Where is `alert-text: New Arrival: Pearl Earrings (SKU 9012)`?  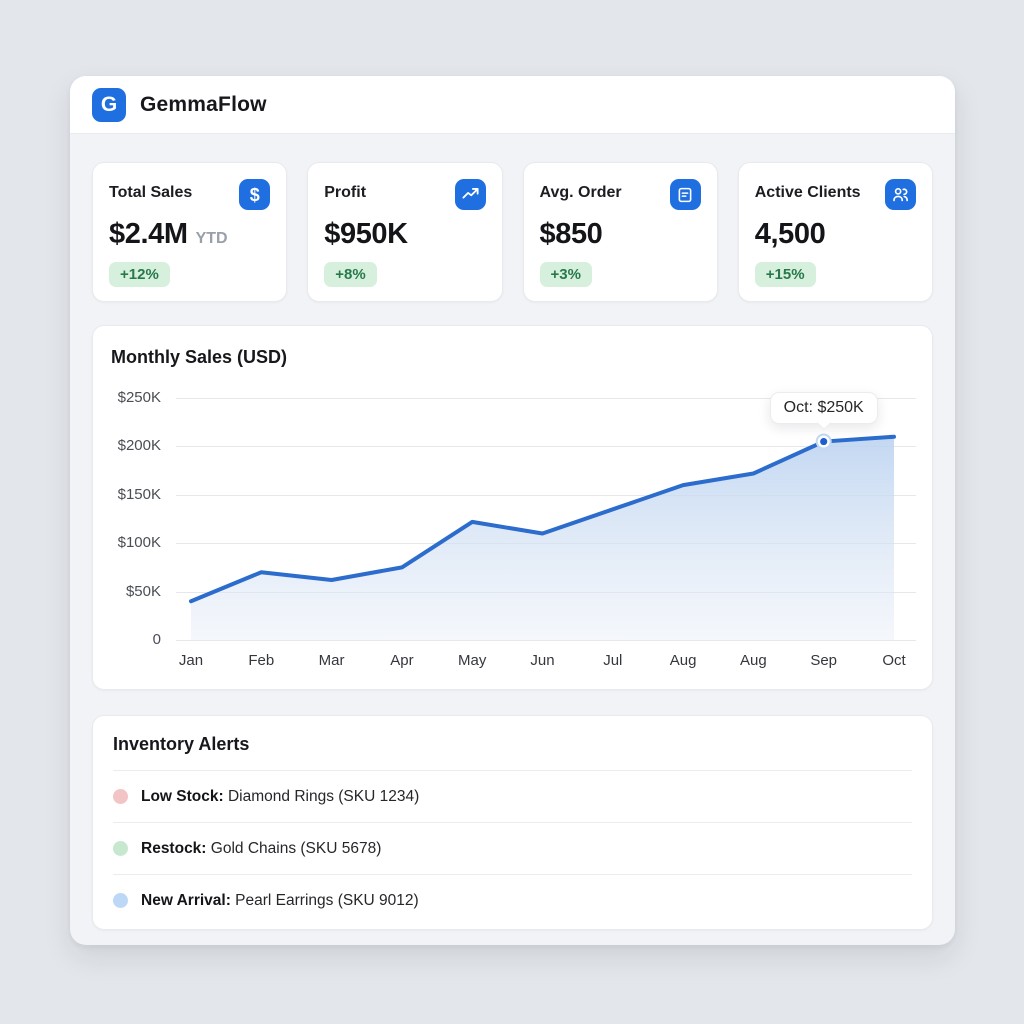 alert-text: New Arrival: Pearl Earrings (SKU 9012) is located at coordinates (280, 901).